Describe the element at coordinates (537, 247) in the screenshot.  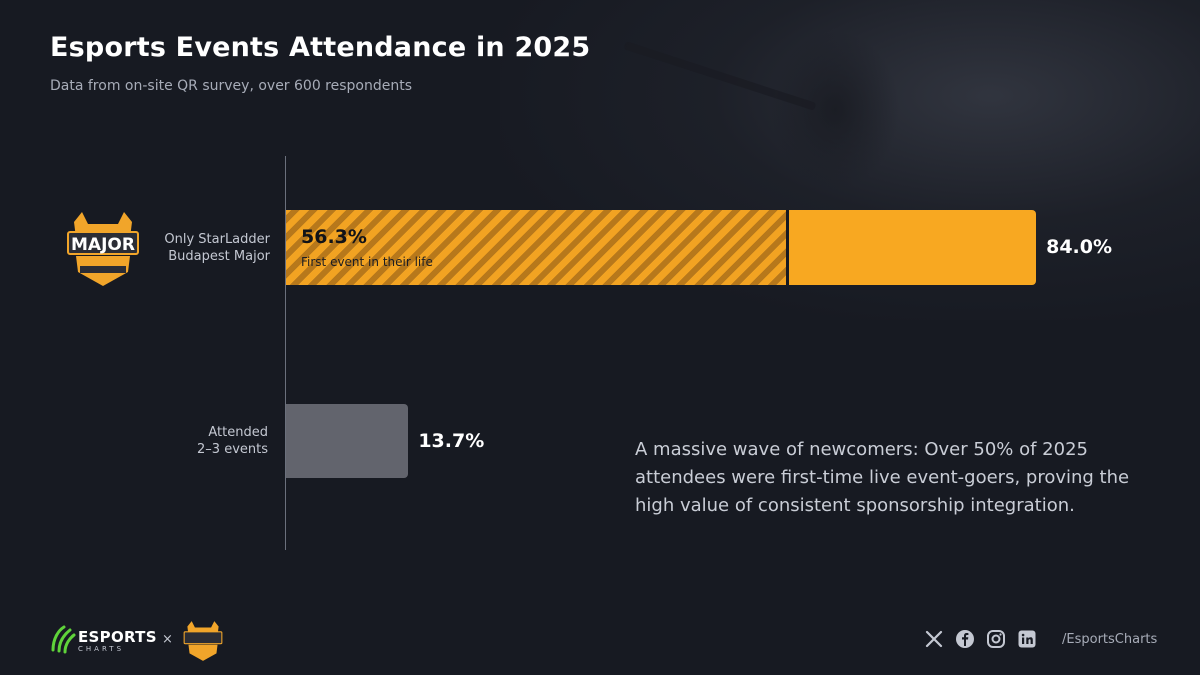
I see `bar-first-event-segment` at that location.